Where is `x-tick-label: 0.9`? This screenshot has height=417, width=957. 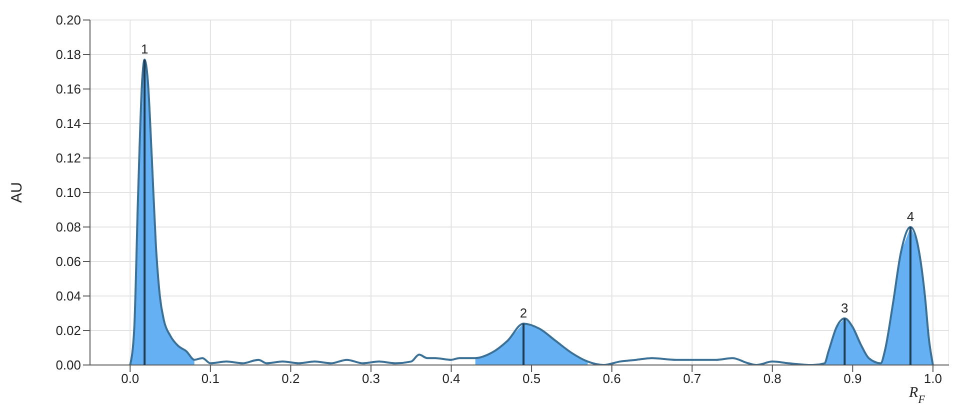 x-tick-label: 0.9 is located at coordinates (853, 378).